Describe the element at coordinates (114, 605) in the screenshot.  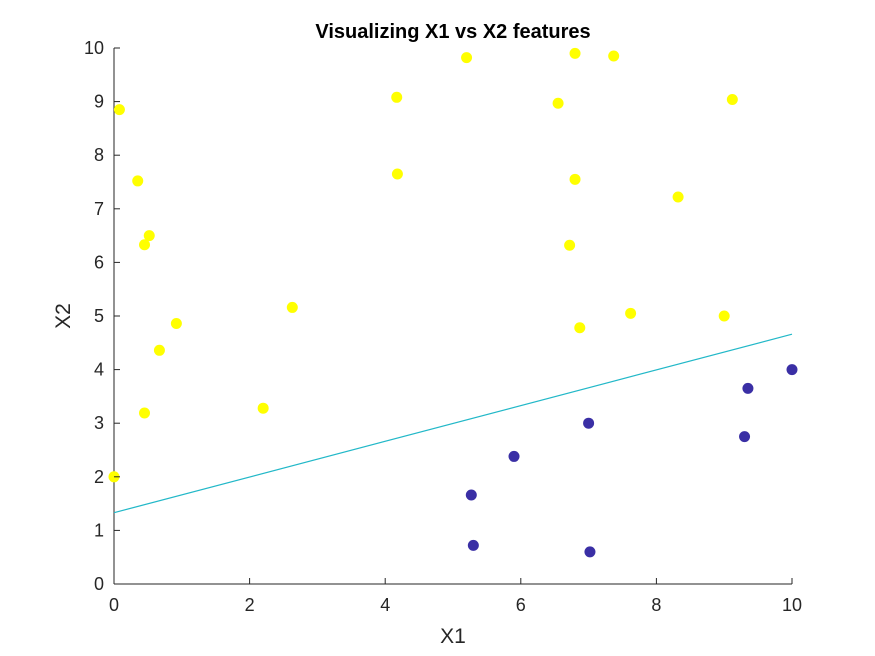
I see `x-tick-label: 0` at that location.